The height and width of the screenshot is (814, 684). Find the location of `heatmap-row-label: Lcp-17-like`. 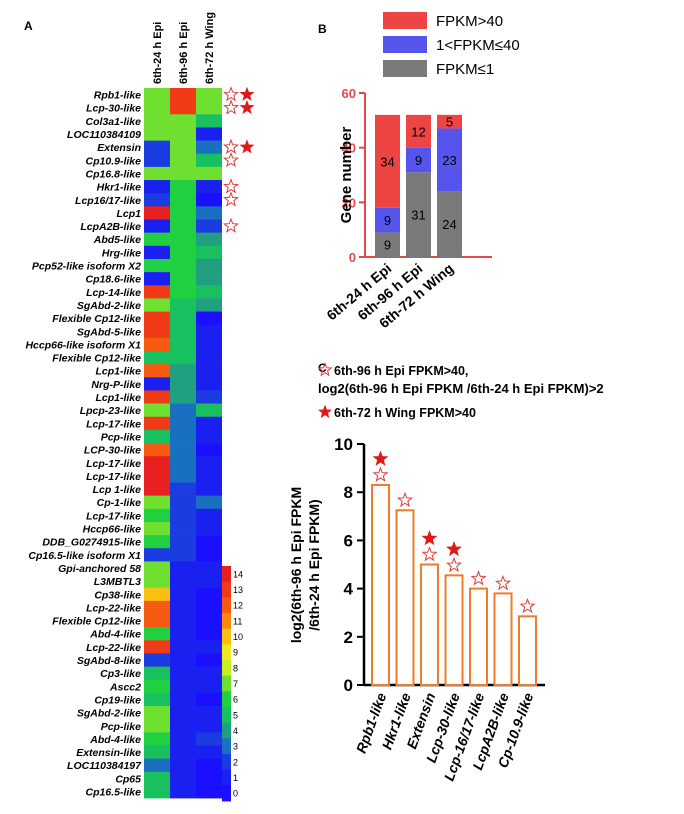

heatmap-row-label: Lcp-17-like is located at coordinates (113, 424).